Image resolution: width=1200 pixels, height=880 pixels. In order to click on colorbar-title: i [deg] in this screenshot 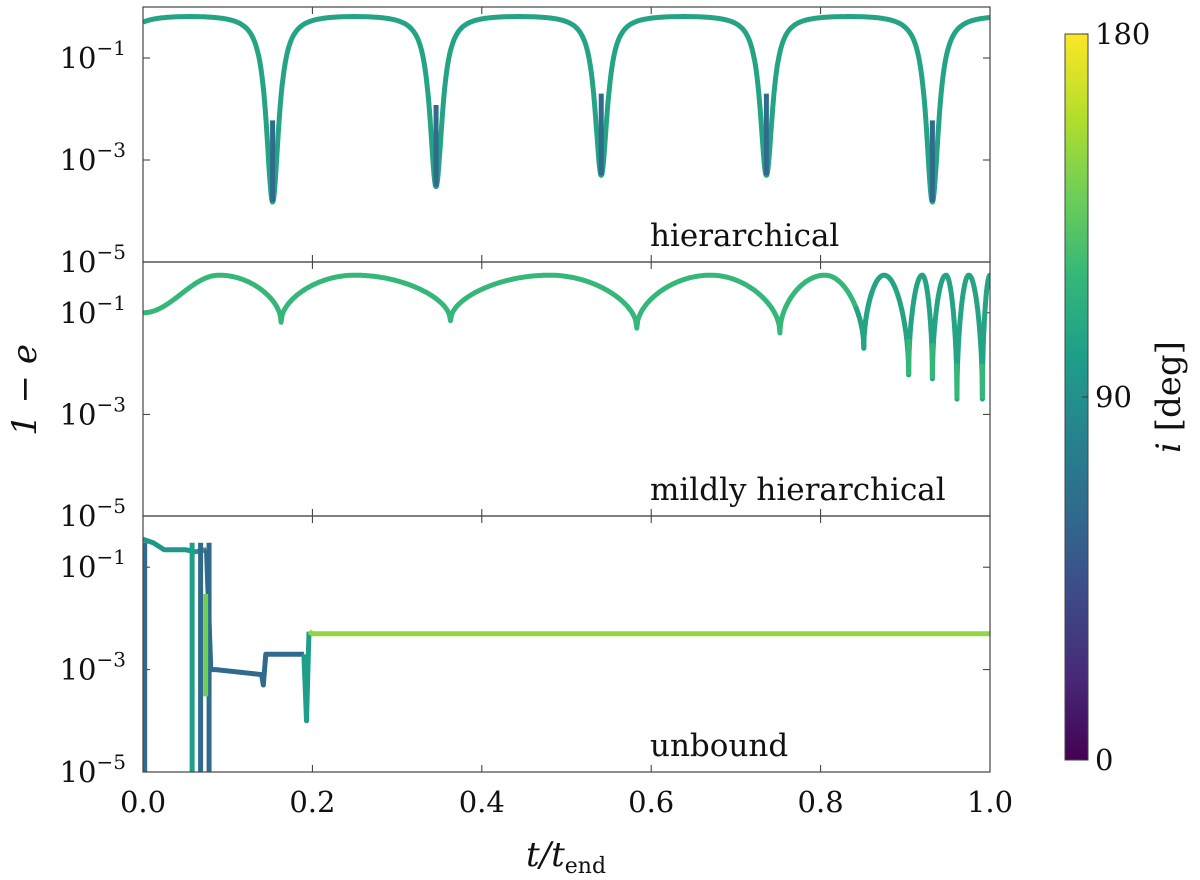, I will do `click(1169, 397)`.